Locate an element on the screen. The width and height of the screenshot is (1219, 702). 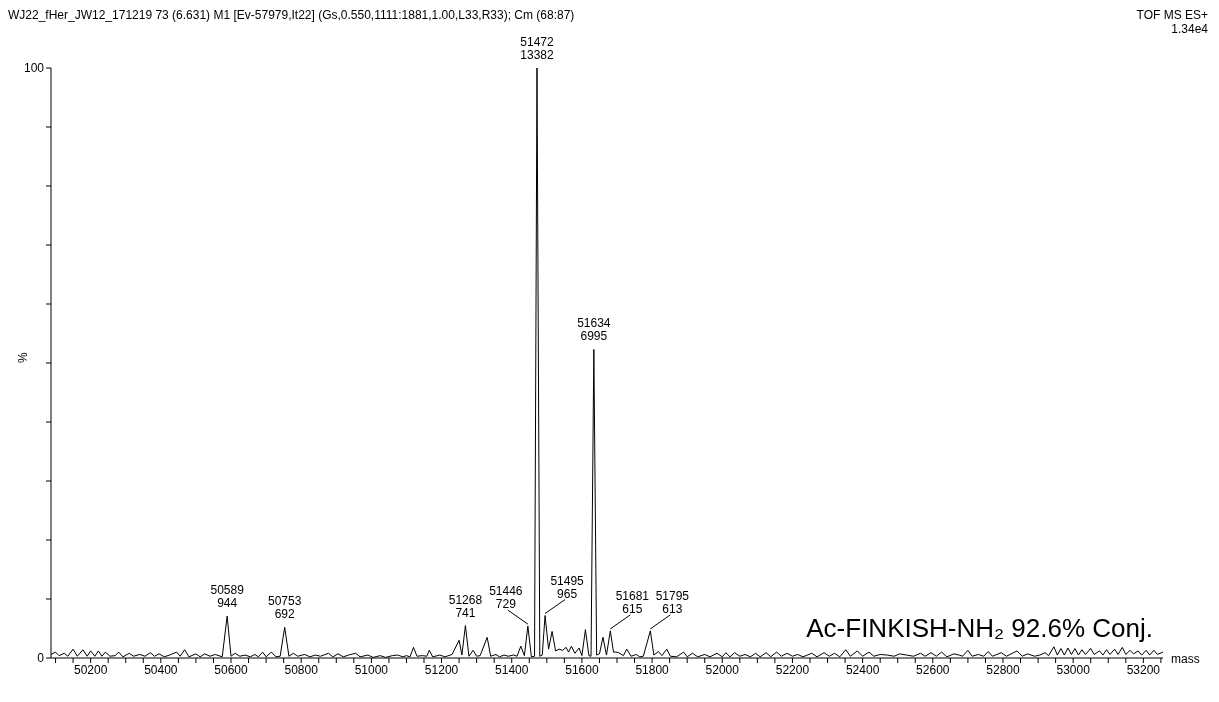
annotation: 51681 615 is located at coordinates (632, 602).